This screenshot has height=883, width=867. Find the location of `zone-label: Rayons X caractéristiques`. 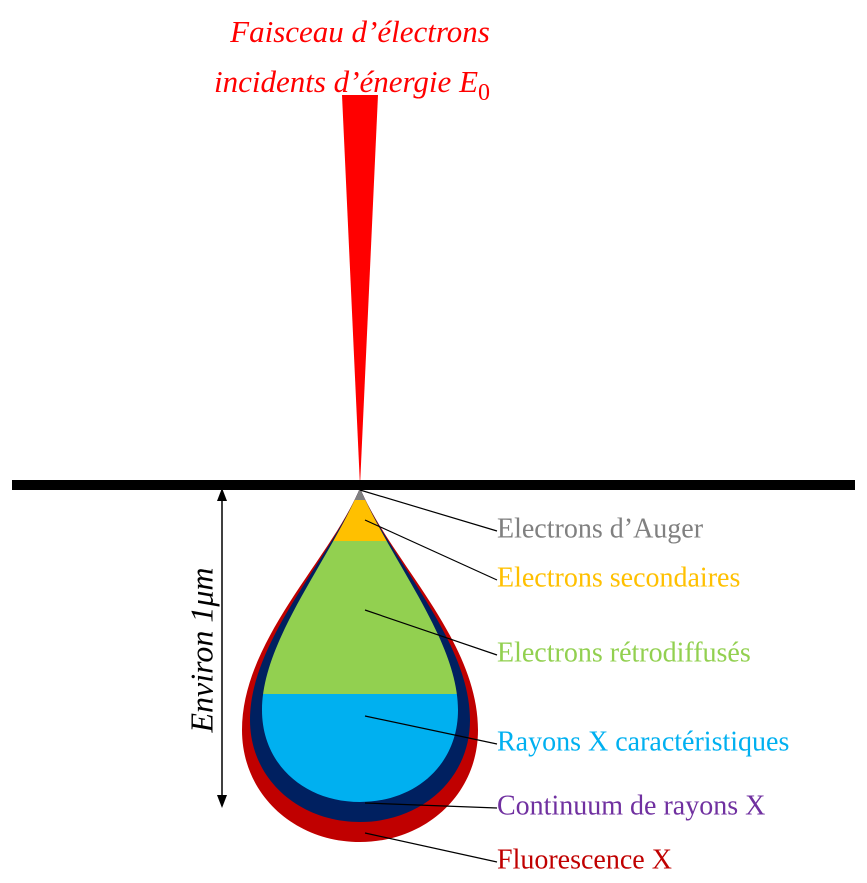

zone-label: Rayons X caractéristiques is located at coordinates (643, 741).